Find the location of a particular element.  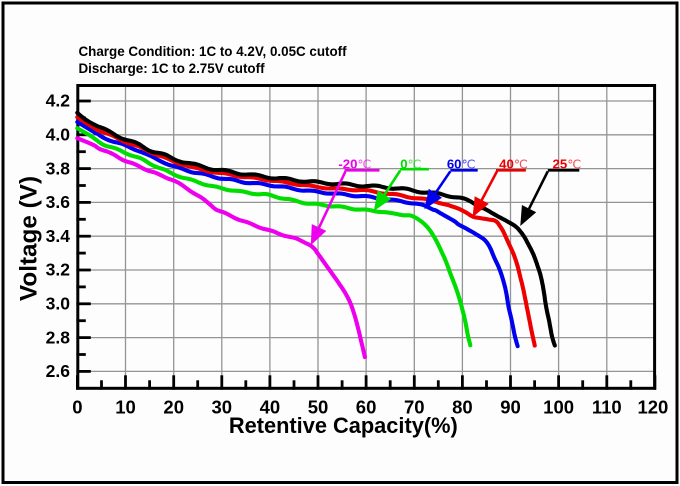

svg-text: 80 is located at coordinates (462, 407).